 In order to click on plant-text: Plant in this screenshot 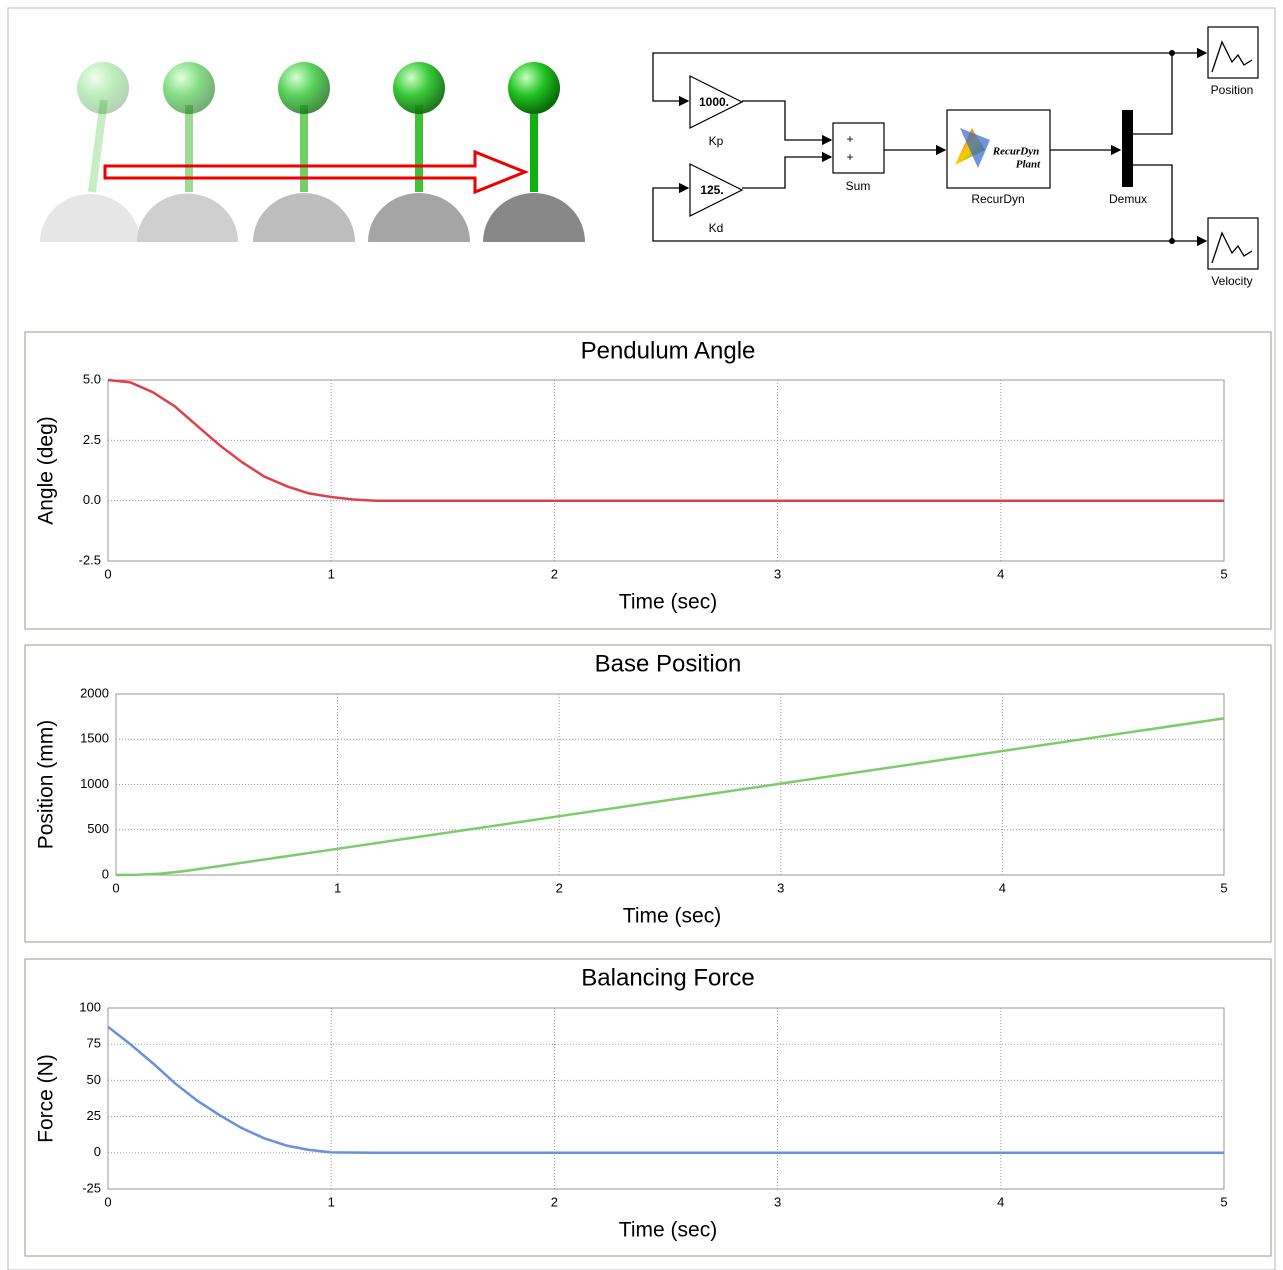, I will do `click(1028, 165)`.